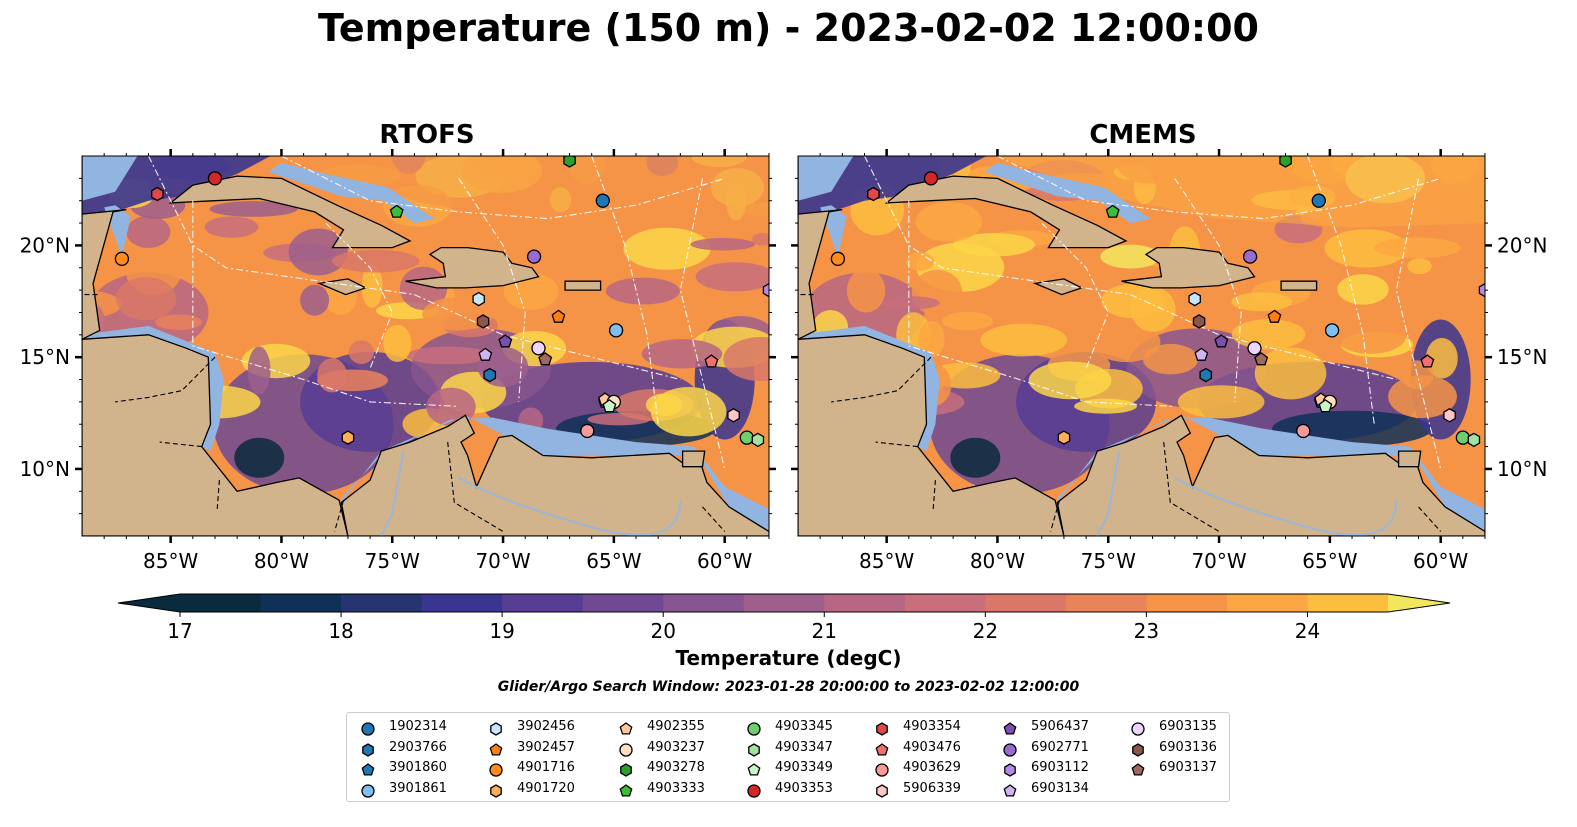  I want to click on atlantic-region, so click(525, 192).